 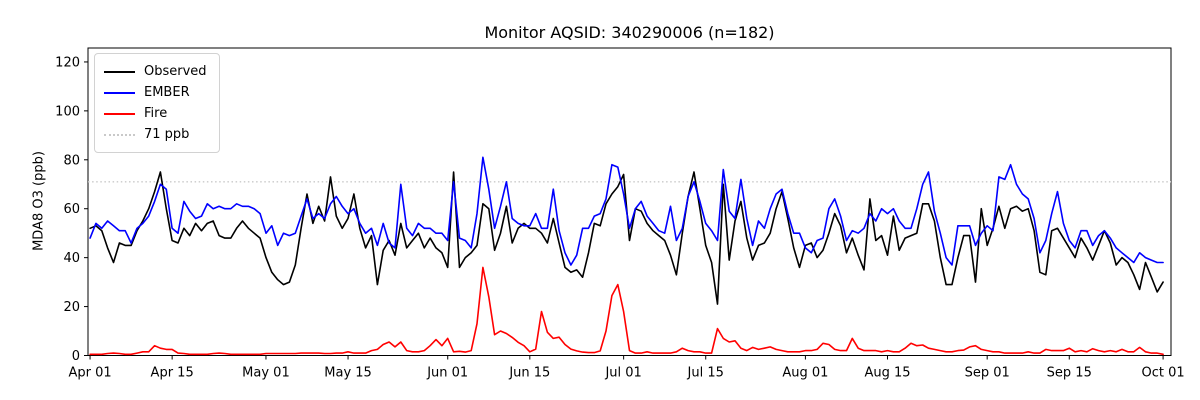 What do you see at coordinates (71, 307) in the screenshot?
I see `y-tick-label: 20` at bounding box center [71, 307].